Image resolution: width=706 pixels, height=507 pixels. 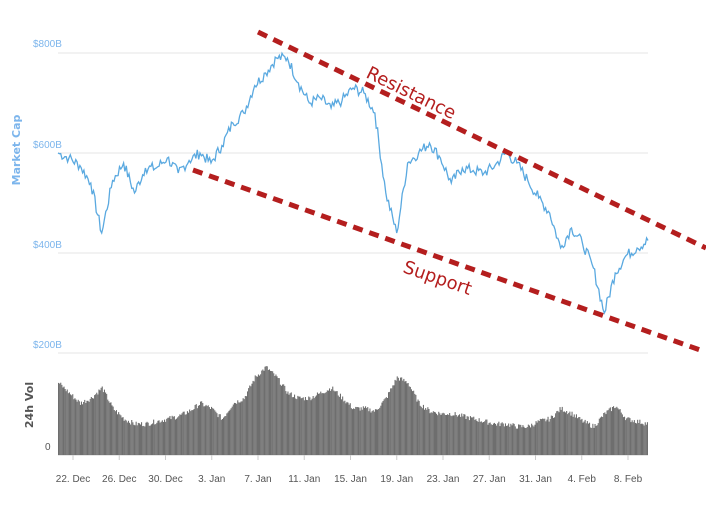 I want to click on ytick-label: $600B, so click(x=47, y=145).